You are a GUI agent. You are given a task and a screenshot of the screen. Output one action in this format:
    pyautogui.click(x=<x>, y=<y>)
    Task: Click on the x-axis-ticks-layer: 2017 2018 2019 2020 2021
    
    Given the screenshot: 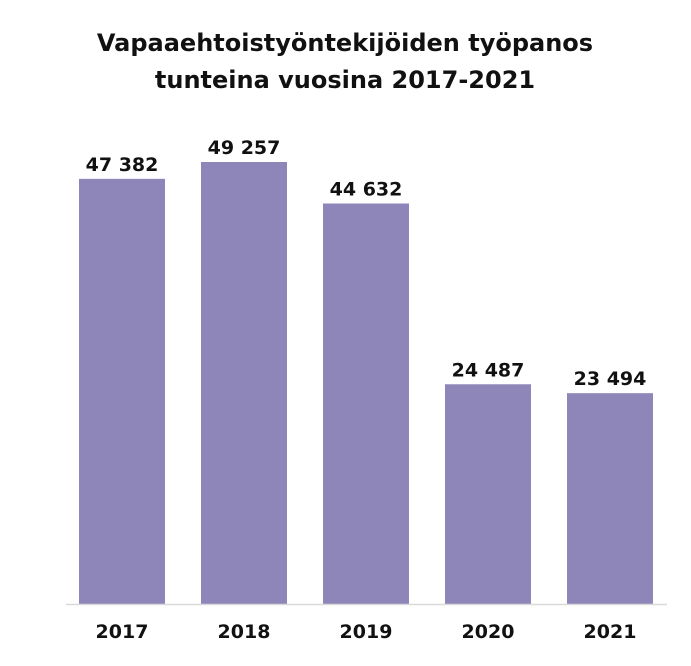 What is the action you would take?
    pyautogui.click(x=366, y=632)
    